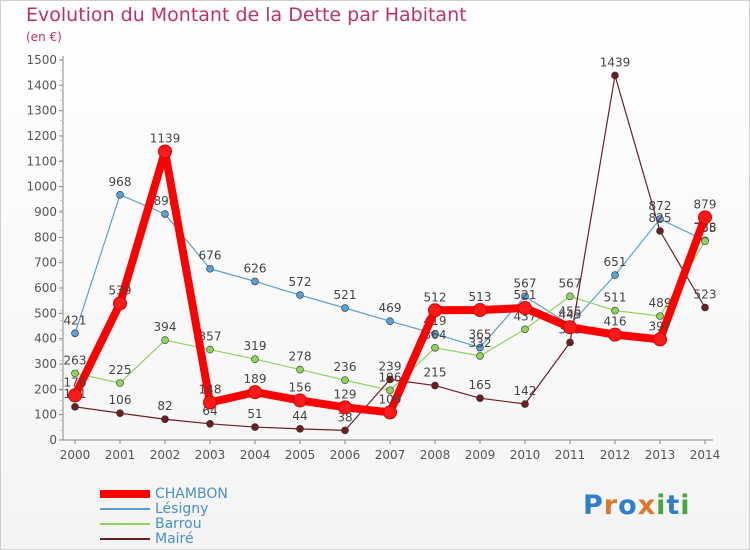 This screenshot has width=750, height=550. I want to click on legend-item: Barrou, so click(164, 523).